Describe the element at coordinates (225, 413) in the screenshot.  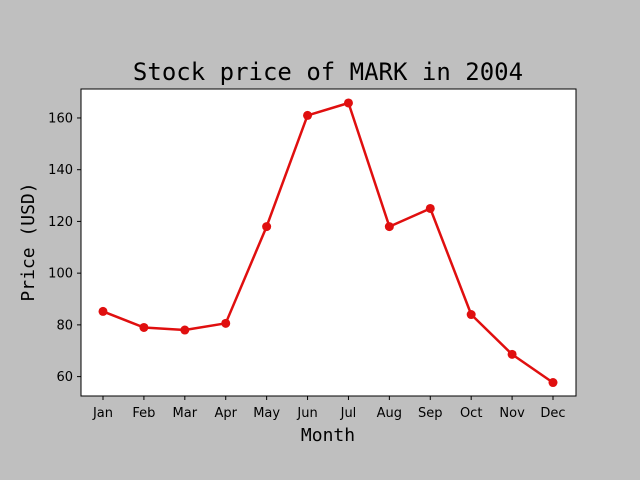
I see `x-tick-label: Apr` at that location.